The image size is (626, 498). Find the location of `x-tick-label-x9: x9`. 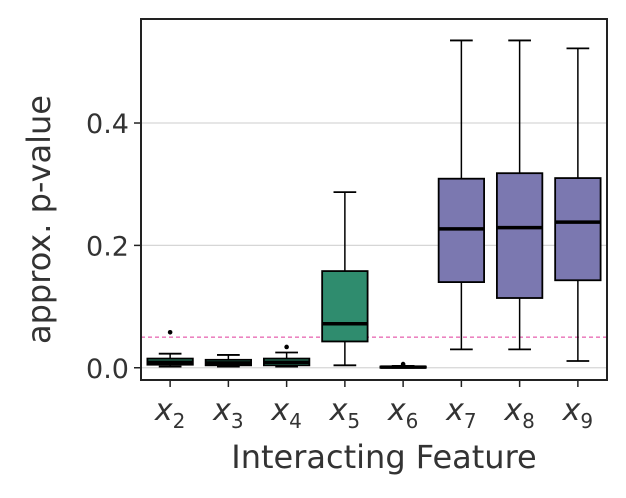

x-tick-label-x9: x9 is located at coordinates (578, 413).